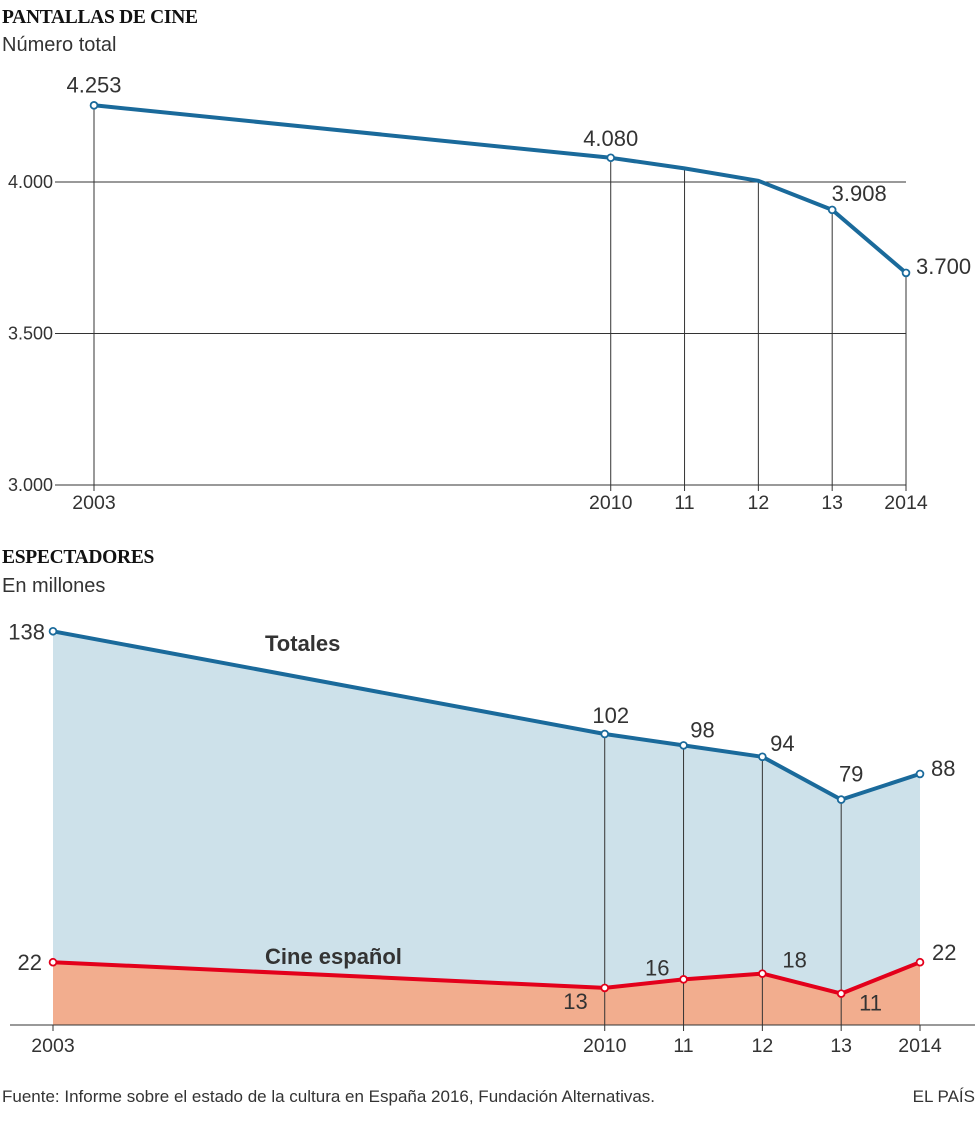 This screenshot has width=980, height=1121. What do you see at coordinates (782, 743) in the screenshot?
I see `totales-data-label: 94` at bounding box center [782, 743].